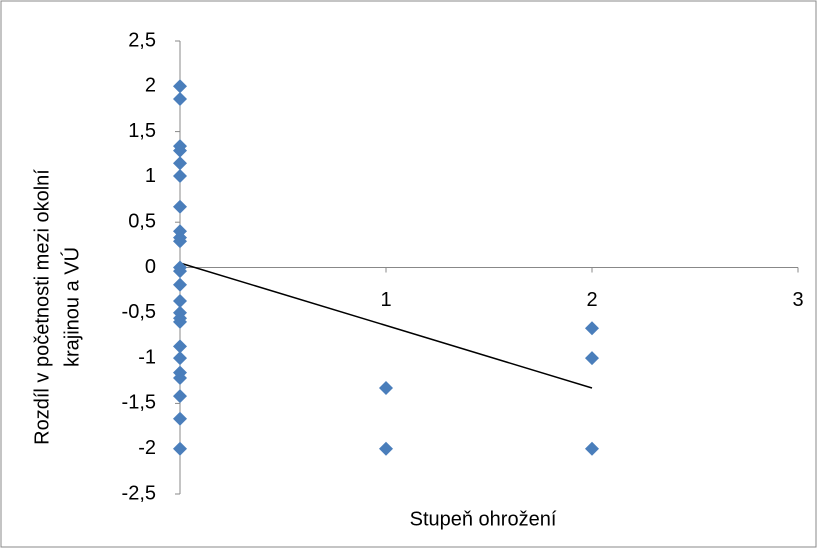  What do you see at coordinates (591, 300) in the screenshot?
I see `x-tick-label: 2` at bounding box center [591, 300].